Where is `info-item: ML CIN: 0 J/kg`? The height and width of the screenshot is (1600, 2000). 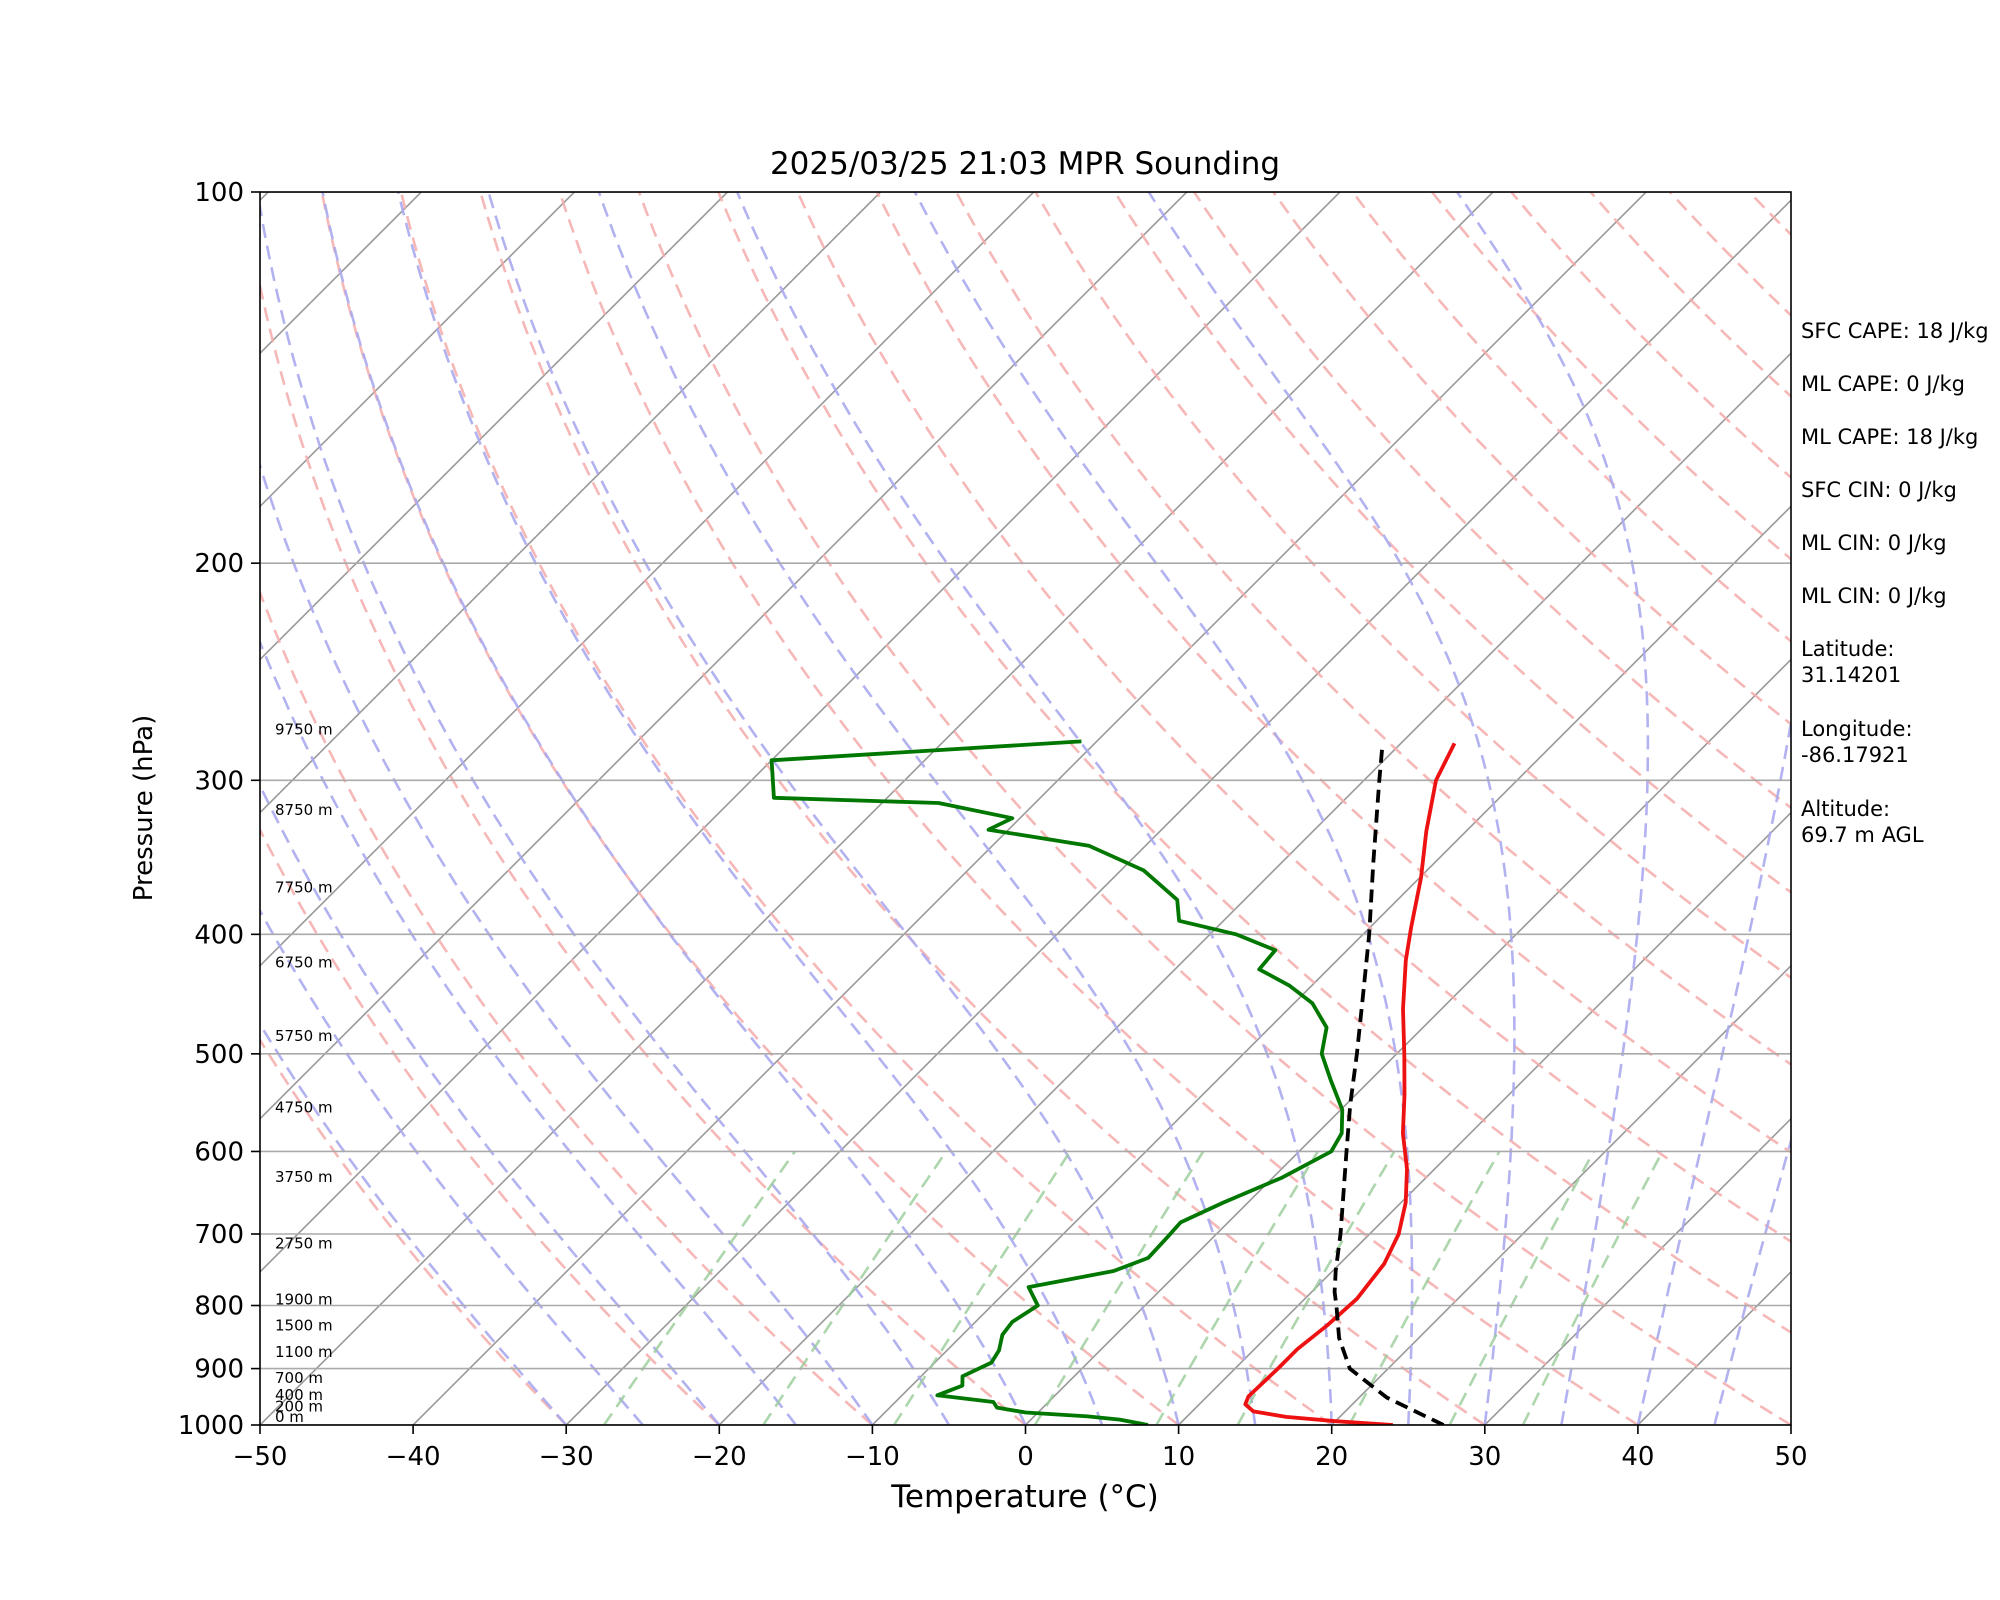 info-item: ML CIN: 0 J/kg is located at coordinates (1874, 543).